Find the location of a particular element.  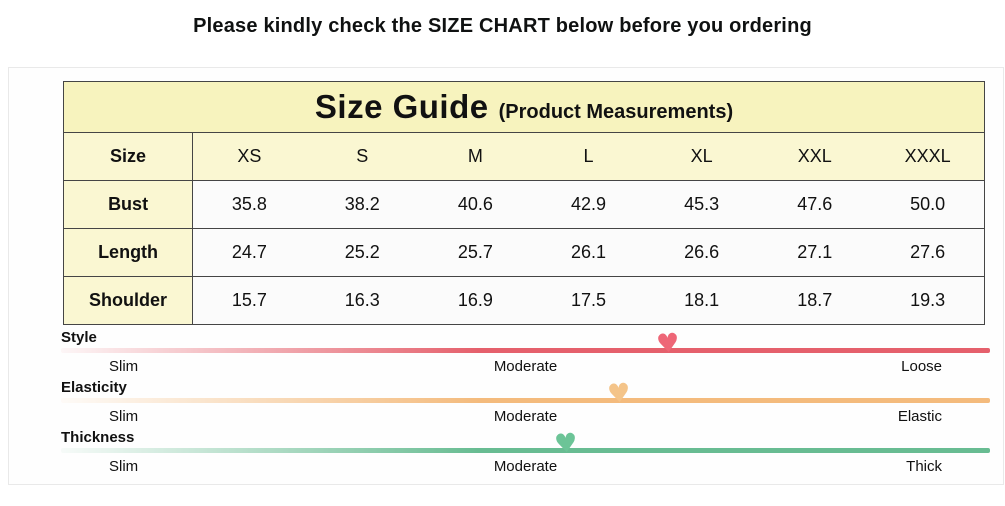

size-col-header: XXL is located at coordinates (815, 156).